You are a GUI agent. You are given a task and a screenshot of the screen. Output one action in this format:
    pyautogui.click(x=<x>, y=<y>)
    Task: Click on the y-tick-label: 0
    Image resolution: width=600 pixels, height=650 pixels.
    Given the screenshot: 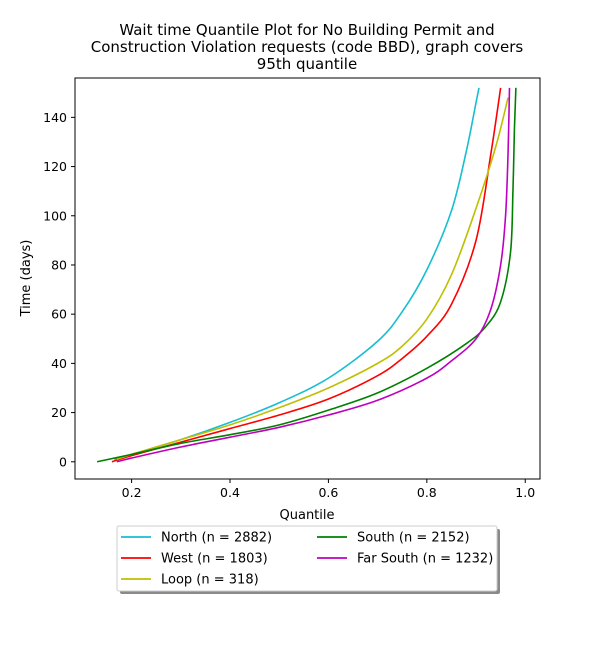 What is the action you would take?
    pyautogui.click(x=63, y=461)
    